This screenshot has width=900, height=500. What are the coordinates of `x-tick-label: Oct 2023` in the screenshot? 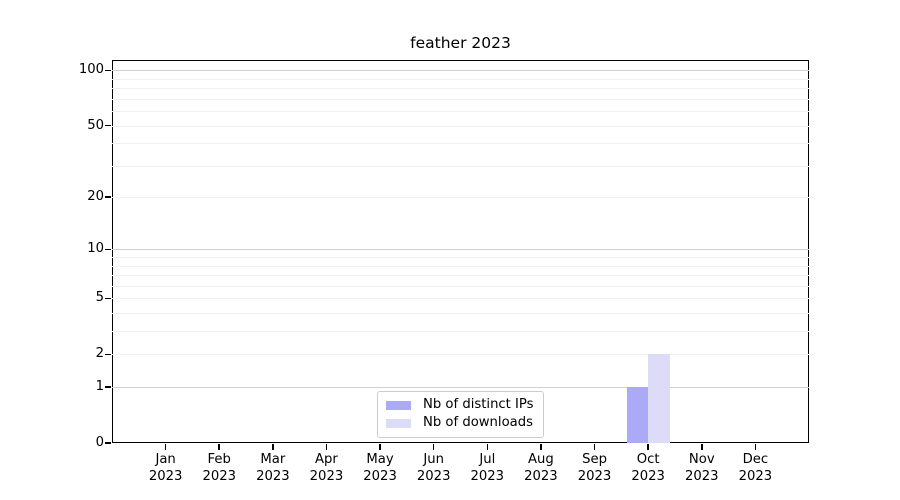 It's located at (648, 468).